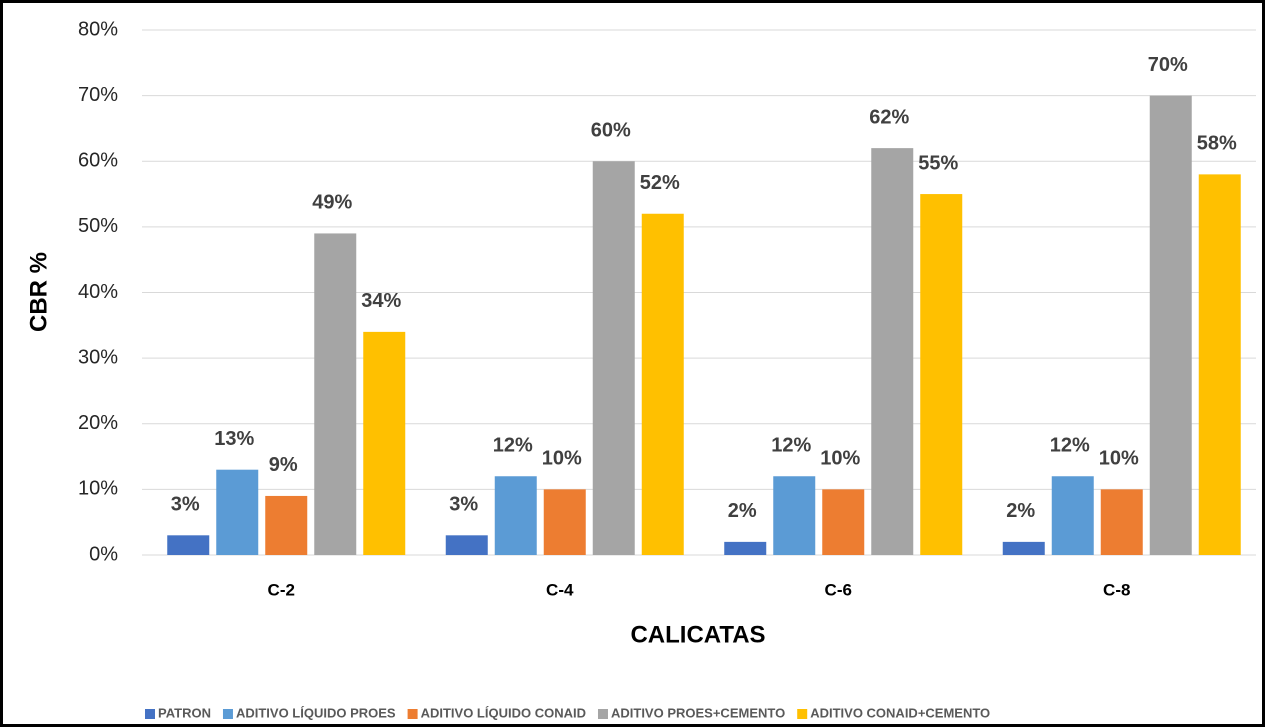 The image size is (1265, 727). Describe the element at coordinates (38, 292) in the screenshot. I see `y-axis-title: CBR %` at that location.